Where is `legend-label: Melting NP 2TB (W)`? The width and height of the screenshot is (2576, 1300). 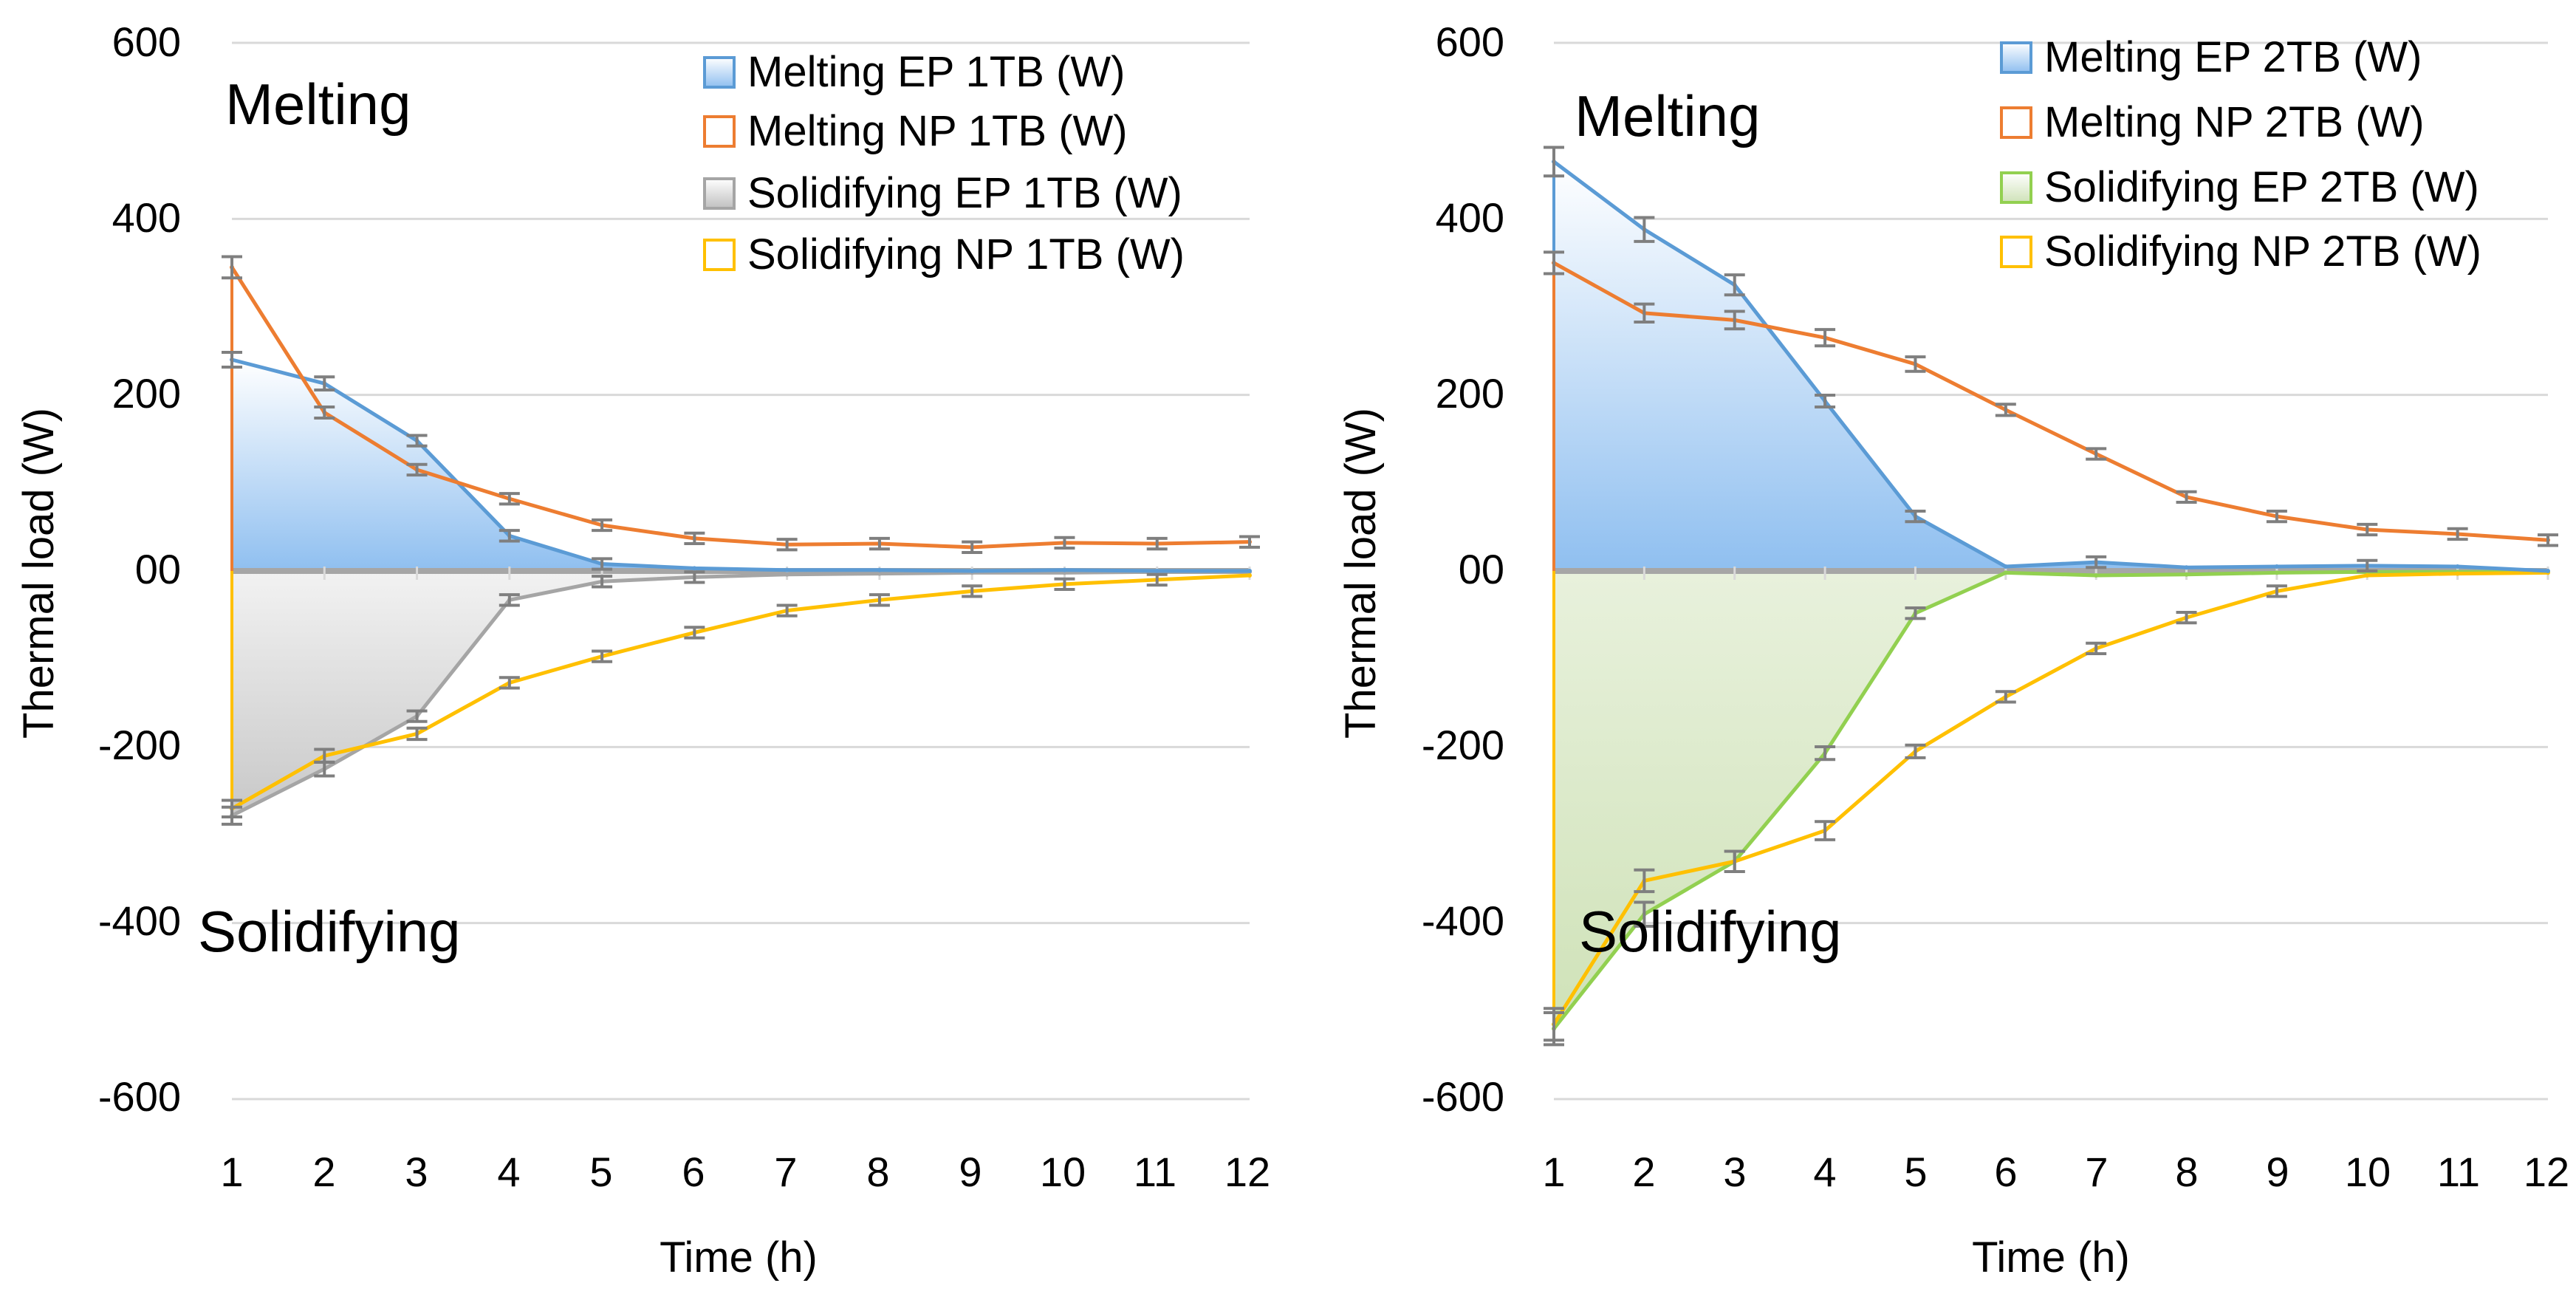 legend-label: Melting NP 2TB (W) is located at coordinates (2234, 122).